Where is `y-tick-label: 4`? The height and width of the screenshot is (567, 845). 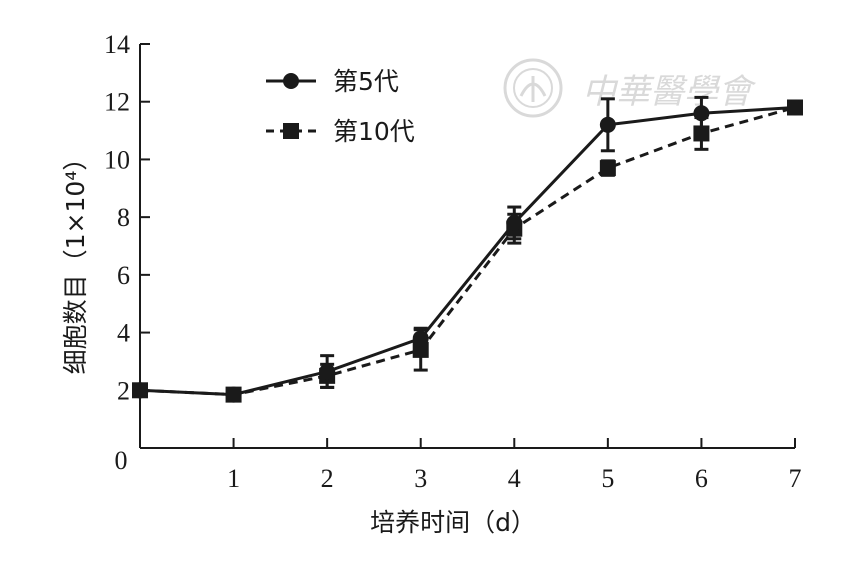 y-tick-label: 4 is located at coordinates (123, 333).